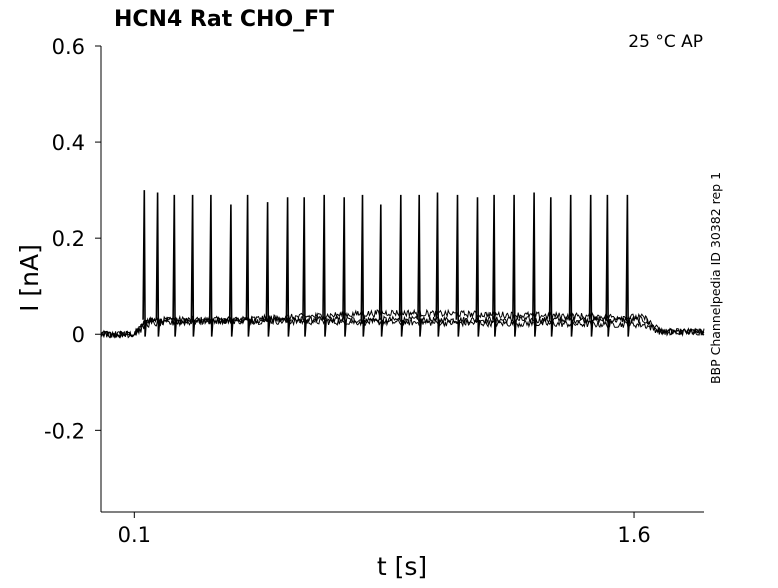 The height and width of the screenshot is (588, 778). Describe the element at coordinates (29, 278) in the screenshot. I see `y-axis-label: I [nA]` at that location.